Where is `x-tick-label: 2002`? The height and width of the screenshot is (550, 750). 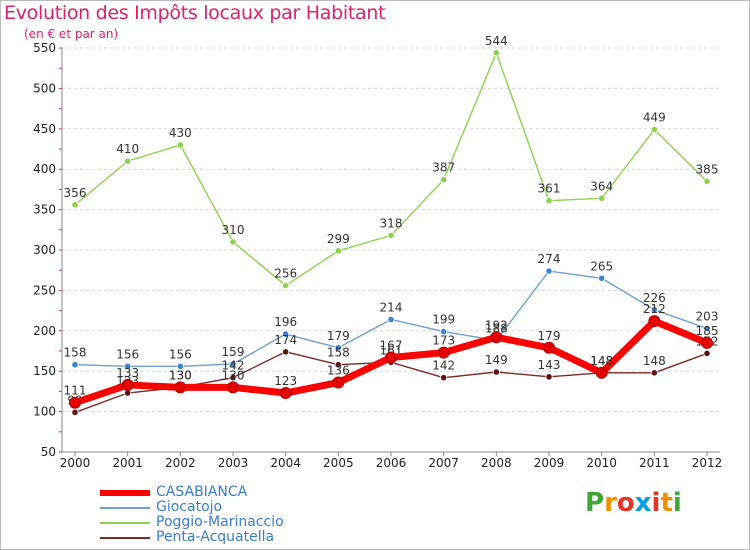 x-tick-label: 2002 is located at coordinates (180, 463).